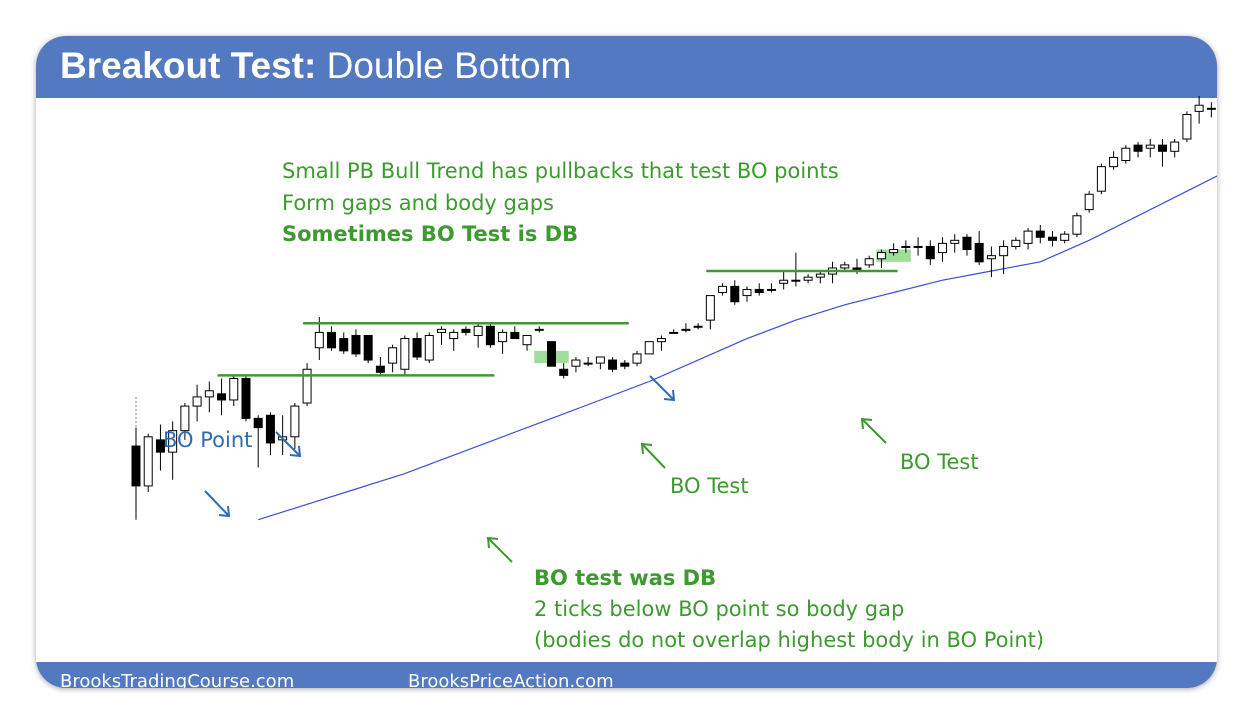 The height and width of the screenshot is (724, 1254). I want to click on annotation-top-line2: Form gaps and body gaps, so click(418, 203).